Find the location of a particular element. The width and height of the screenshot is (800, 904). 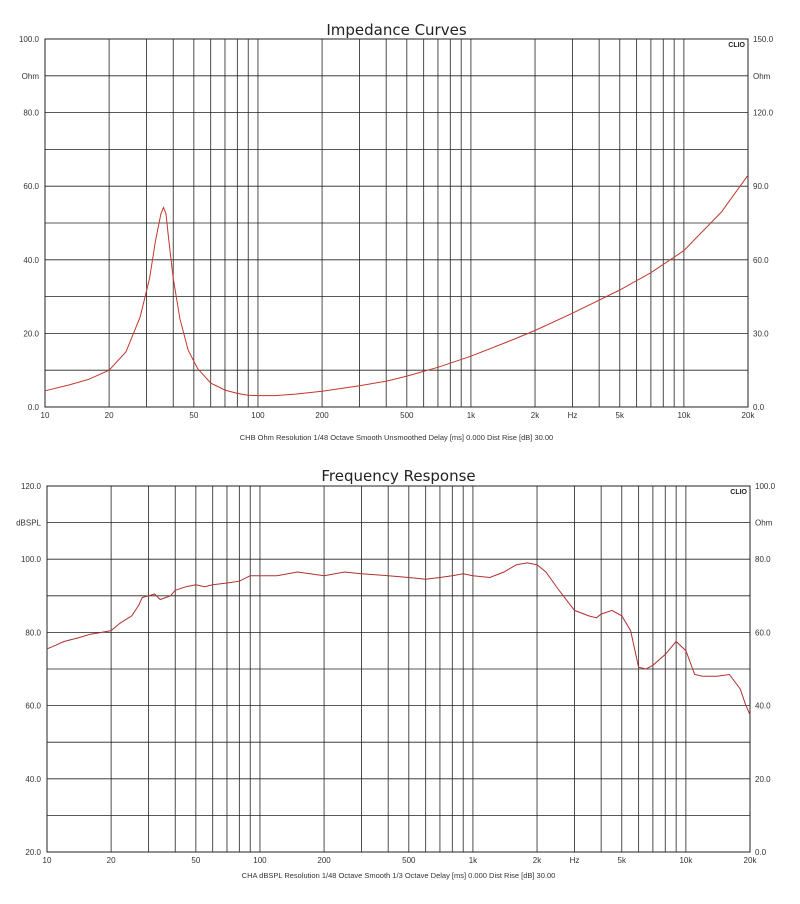

chart-title: Impedance Curves is located at coordinates (396, 30).